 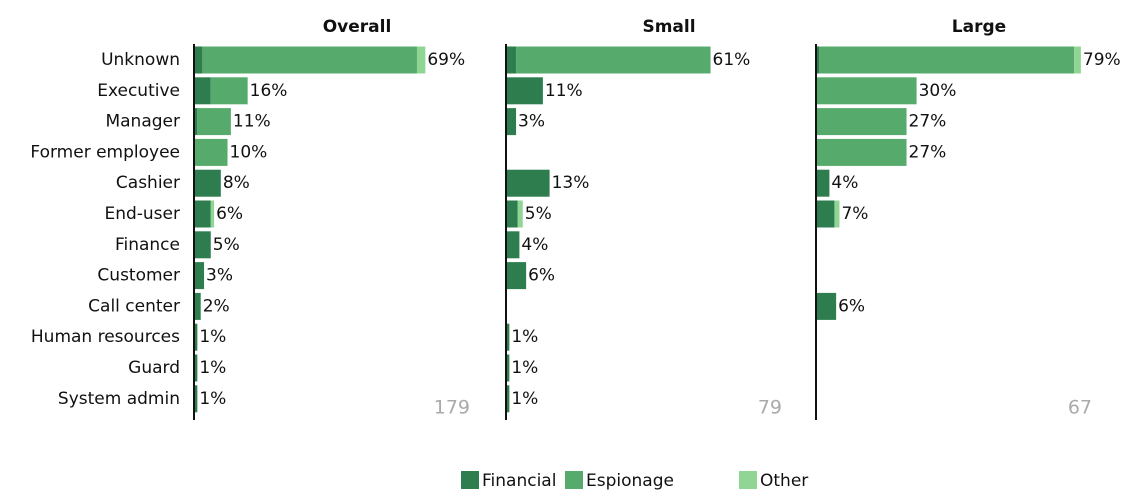 I want to click on category-label: Finance, so click(x=147, y=245).